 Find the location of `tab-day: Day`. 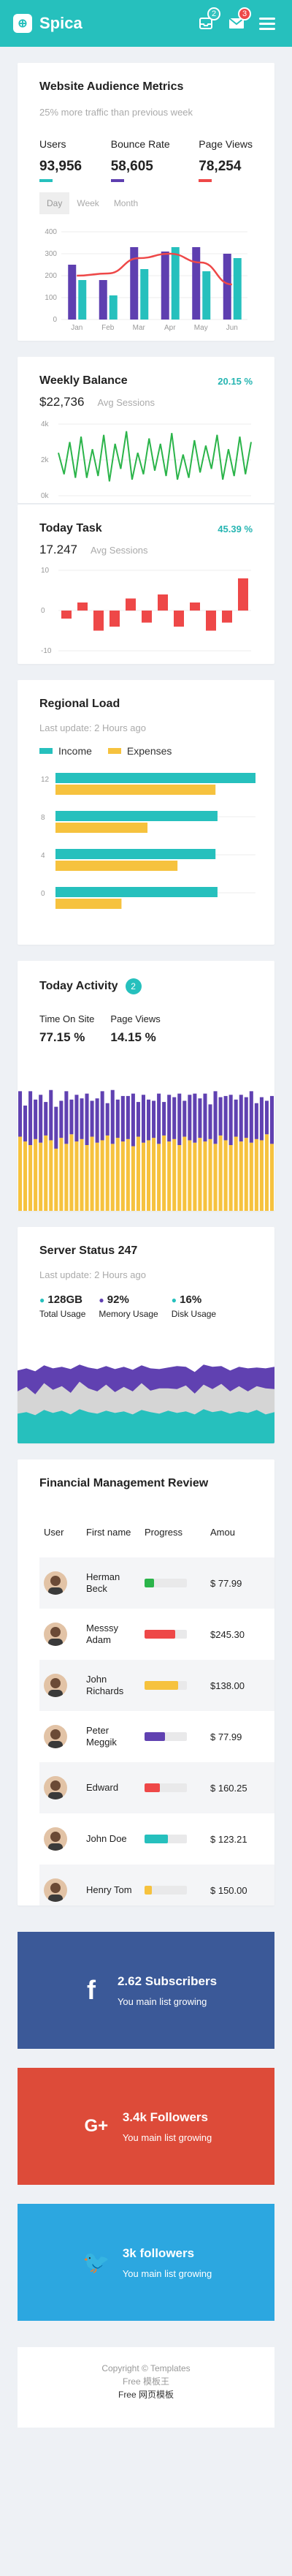

tab-day: Day is located at coordinates (54, 203).